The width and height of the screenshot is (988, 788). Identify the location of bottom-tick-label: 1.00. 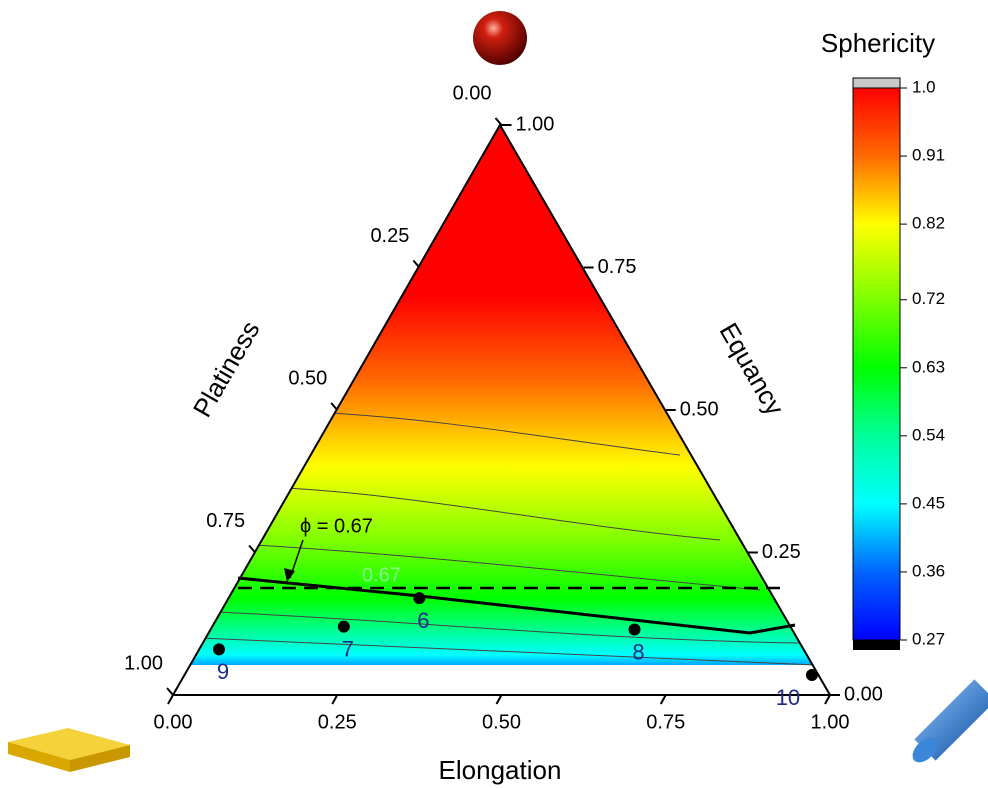
(830, 722).